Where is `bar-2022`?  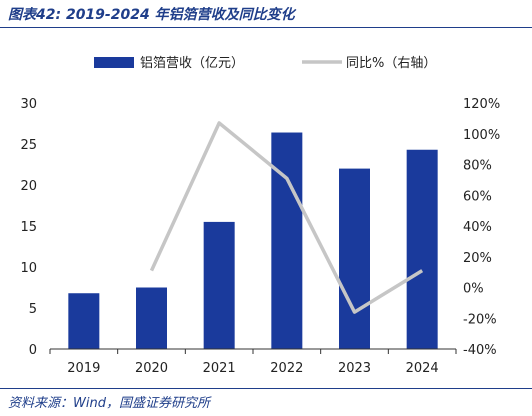
bar-2022 is located at coordinates (287, 240).